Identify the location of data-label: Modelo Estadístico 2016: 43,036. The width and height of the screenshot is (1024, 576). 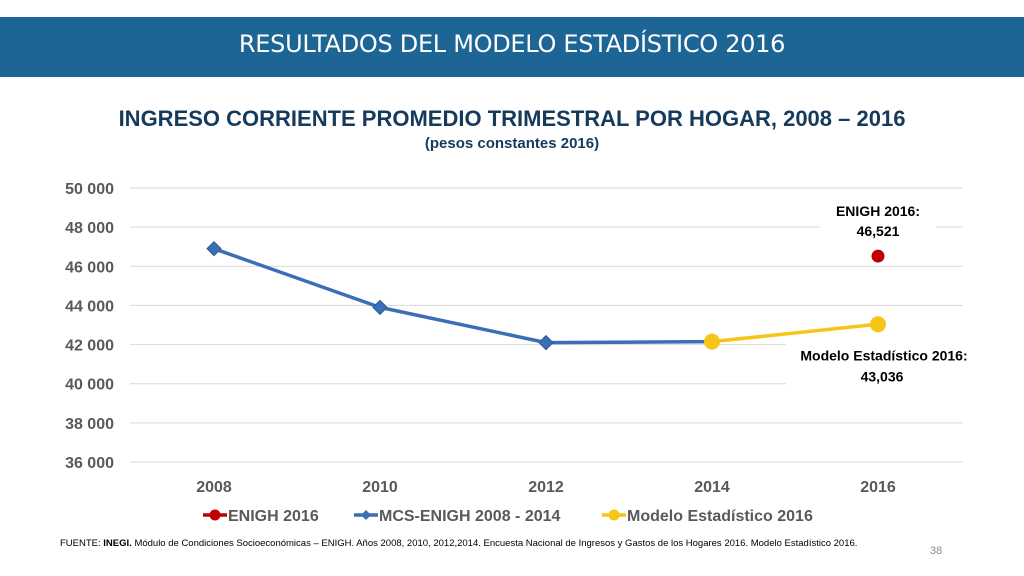
(878, 363).